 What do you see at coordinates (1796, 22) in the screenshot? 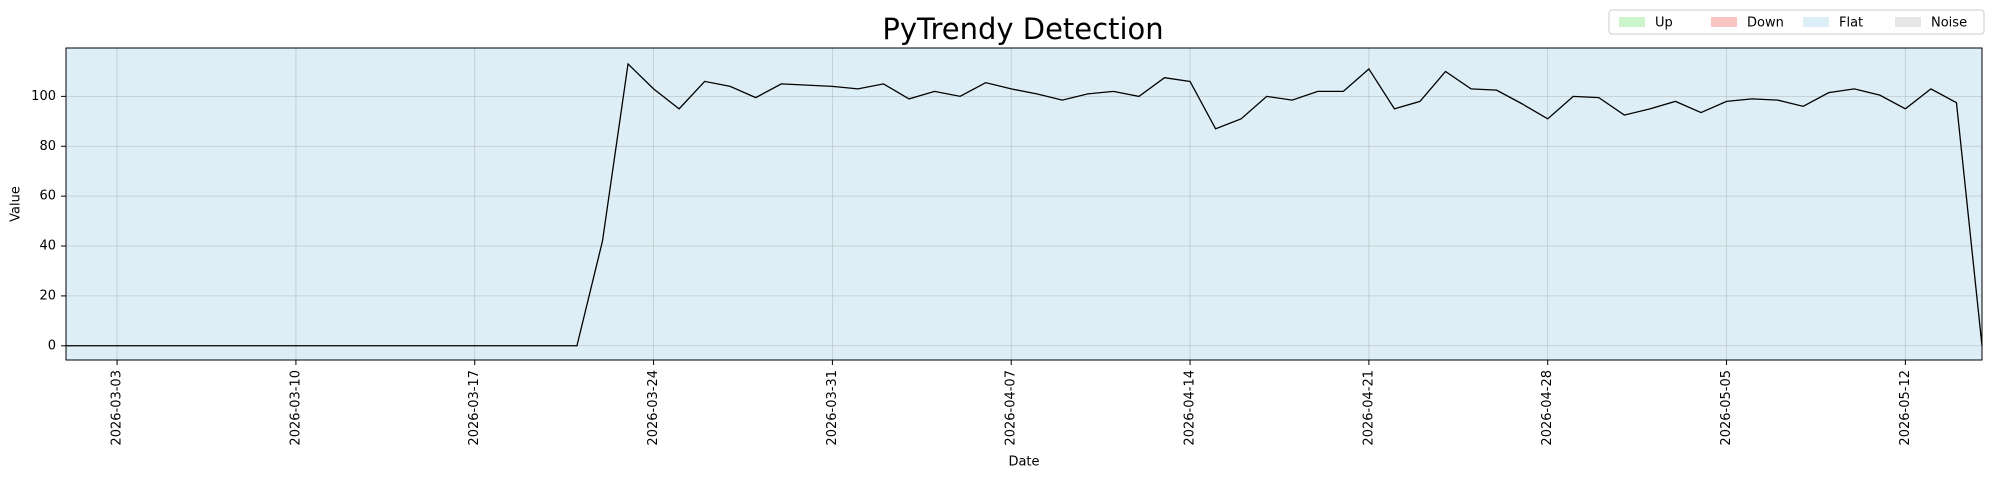
I see `legend-box` at bounding box center [1796, 22].